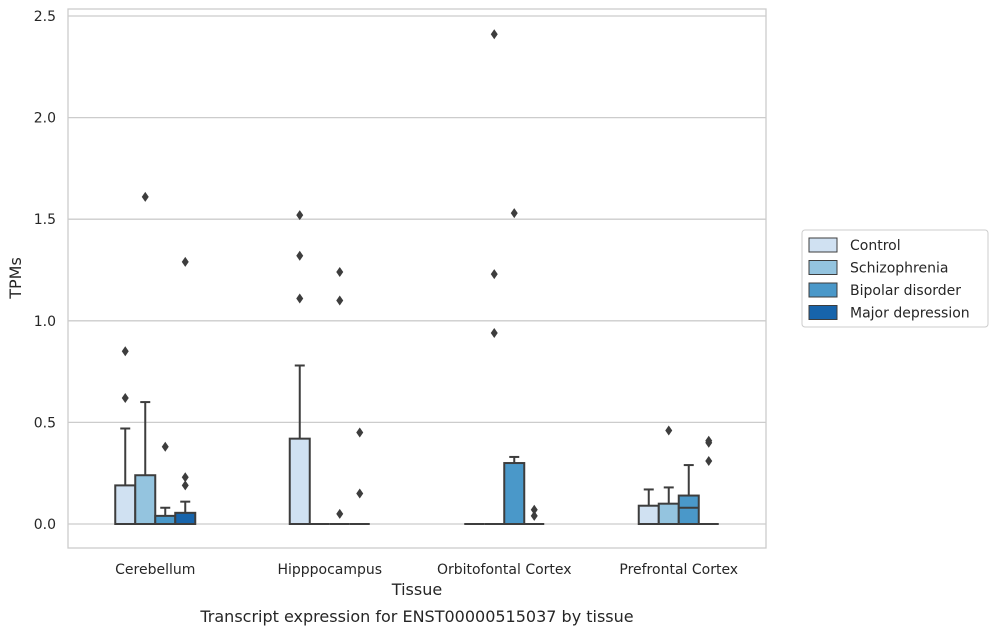 The width and height of the screenshot is (997, 634). Describe the element at coordinates (45, 525) in the screenshot. I see `y-tick-label: 0.0` at that location.